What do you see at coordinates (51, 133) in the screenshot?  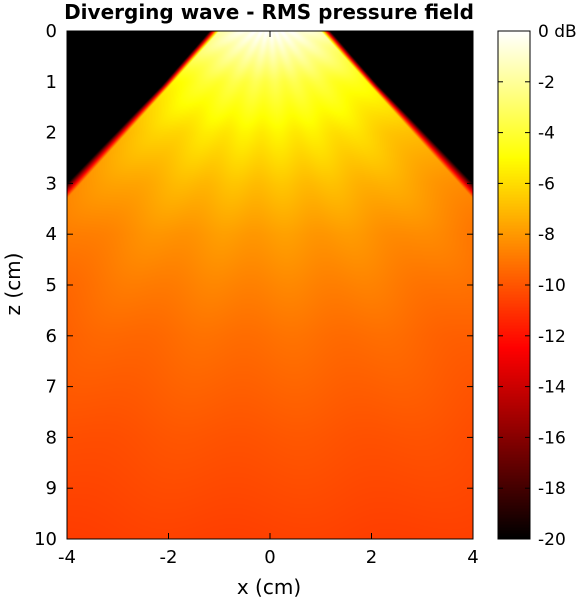 I see `y-tick-label: 2` at bounding box center [51, 133].